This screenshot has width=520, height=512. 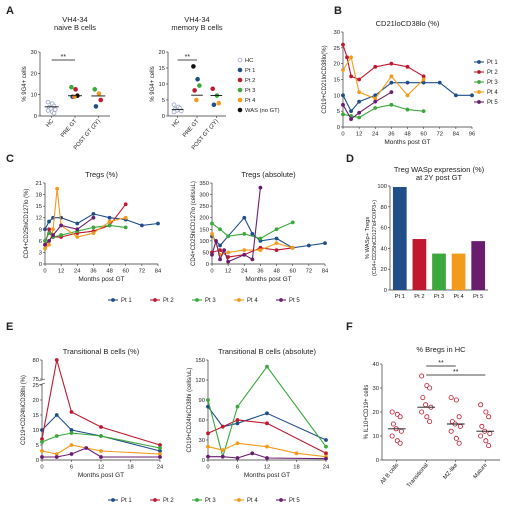 I want to click on x-tick-label: 0, so click(x=44, y=272).